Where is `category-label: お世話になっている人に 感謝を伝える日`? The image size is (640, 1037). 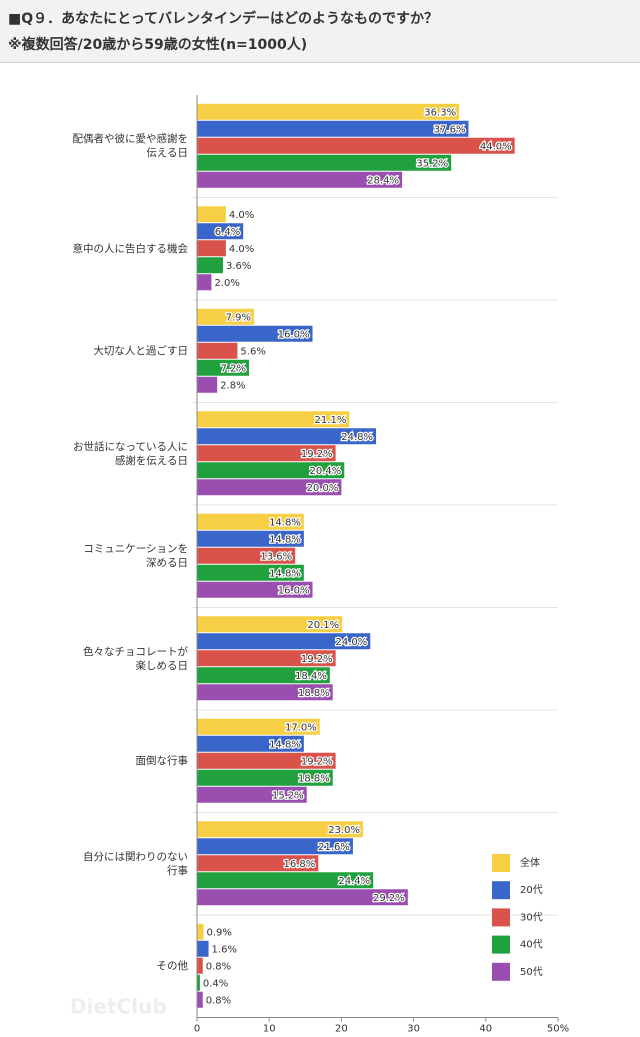 category-label: お世話になっている人に 感謝を伝える日 is located at coordinates (130, 453).